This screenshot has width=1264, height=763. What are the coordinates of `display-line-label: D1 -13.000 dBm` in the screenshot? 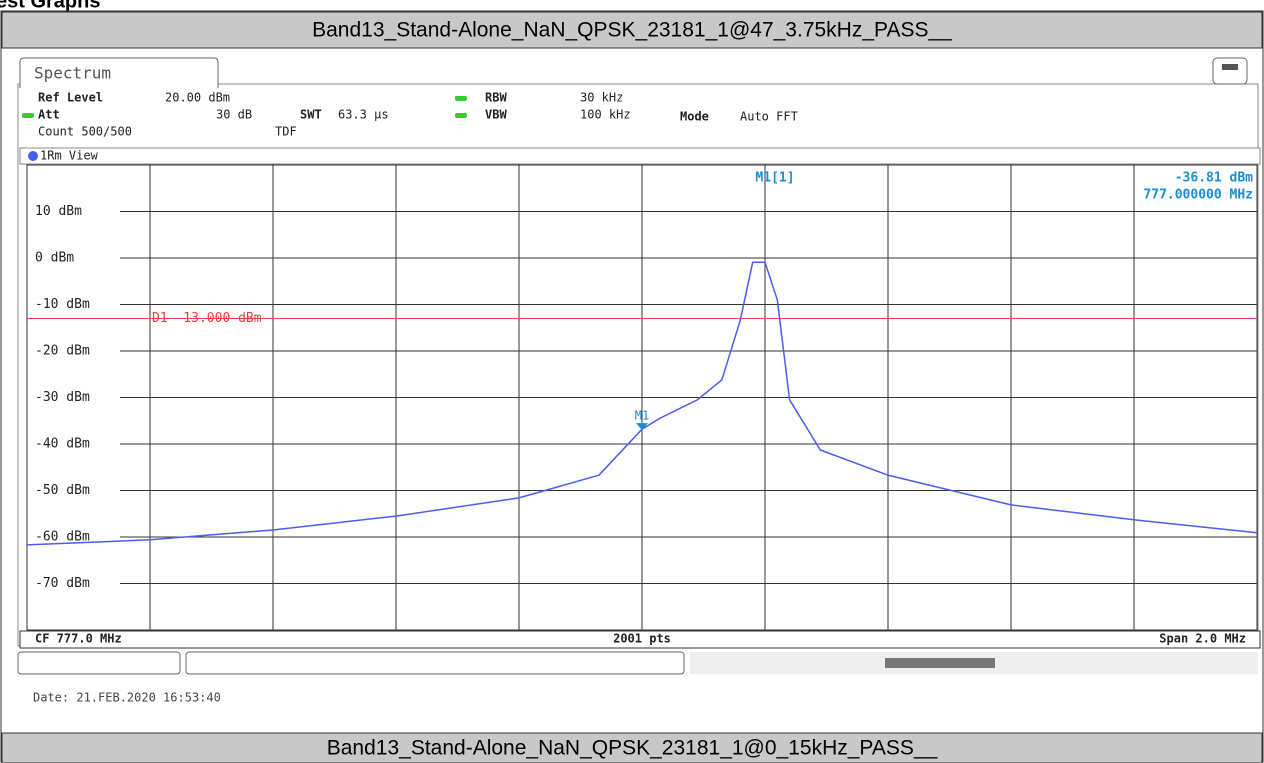 It's located at (207, 318).